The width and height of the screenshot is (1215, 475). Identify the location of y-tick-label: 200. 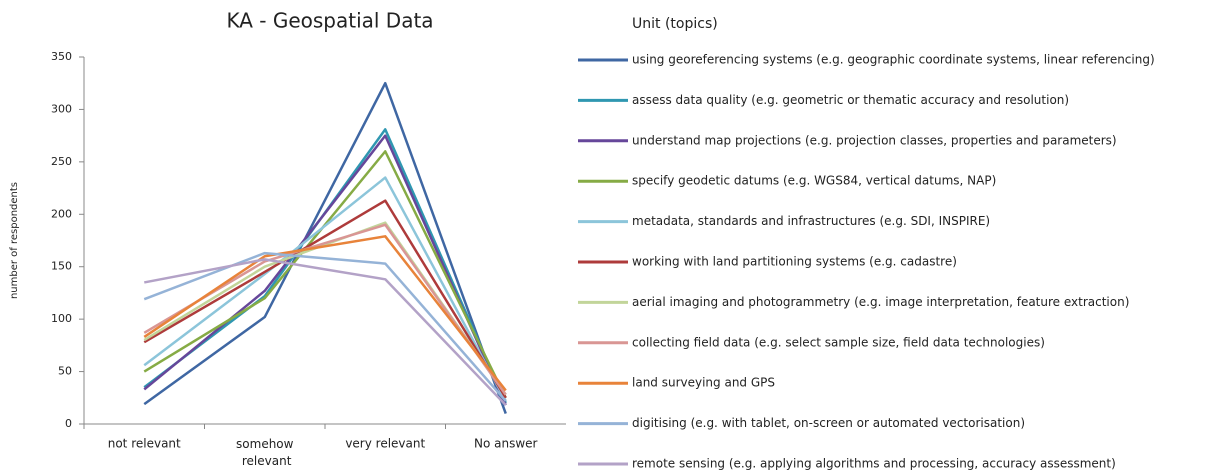
(61, 213).